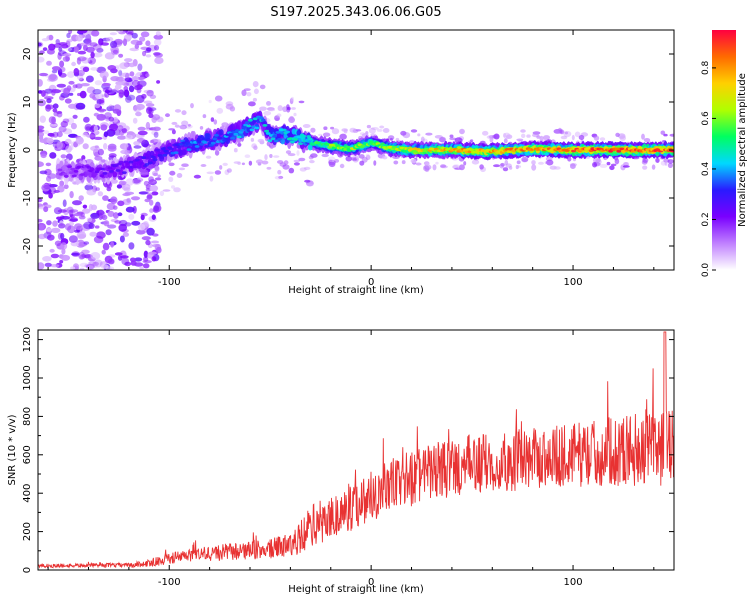 This screenshot has height=600, width=750. What do you see at coordinates (27, 493) in the screenshot?
I see `snr-y-tick-label: 400` at bounding box center [27, 493].